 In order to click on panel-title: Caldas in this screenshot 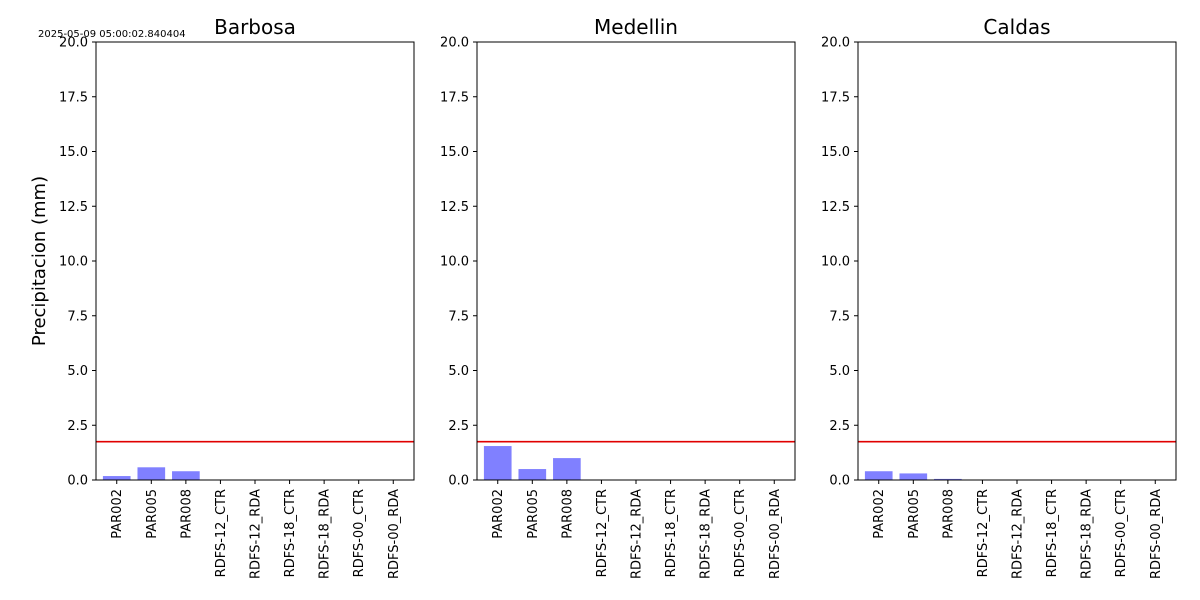, I will do `click(1016, 27)`.